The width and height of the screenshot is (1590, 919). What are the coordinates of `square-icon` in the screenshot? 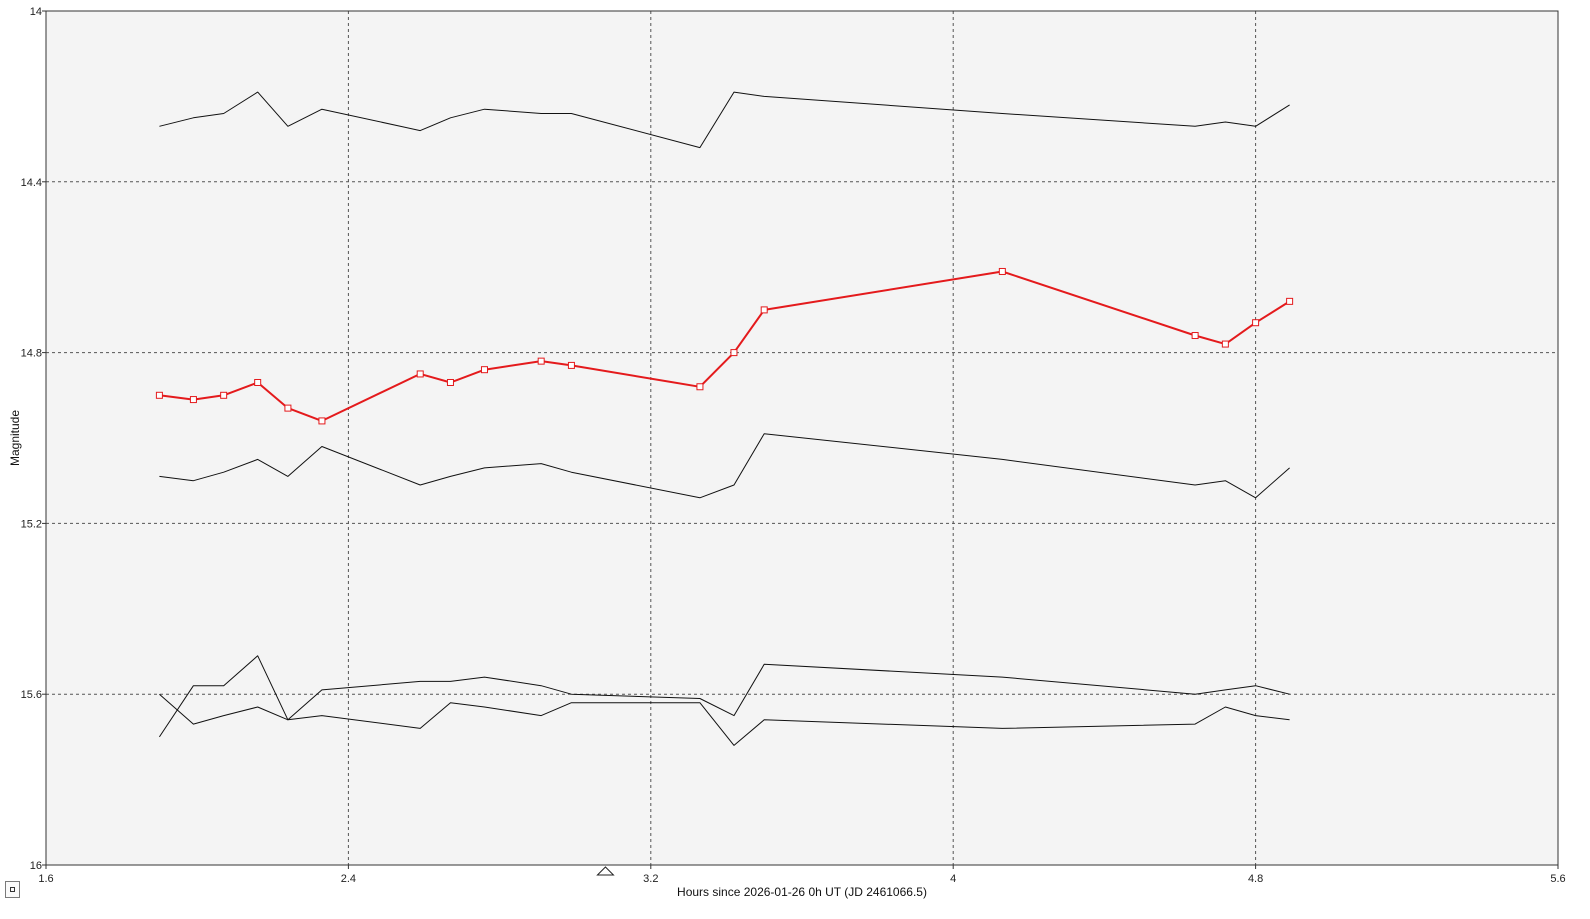 It's located at (12, 889).